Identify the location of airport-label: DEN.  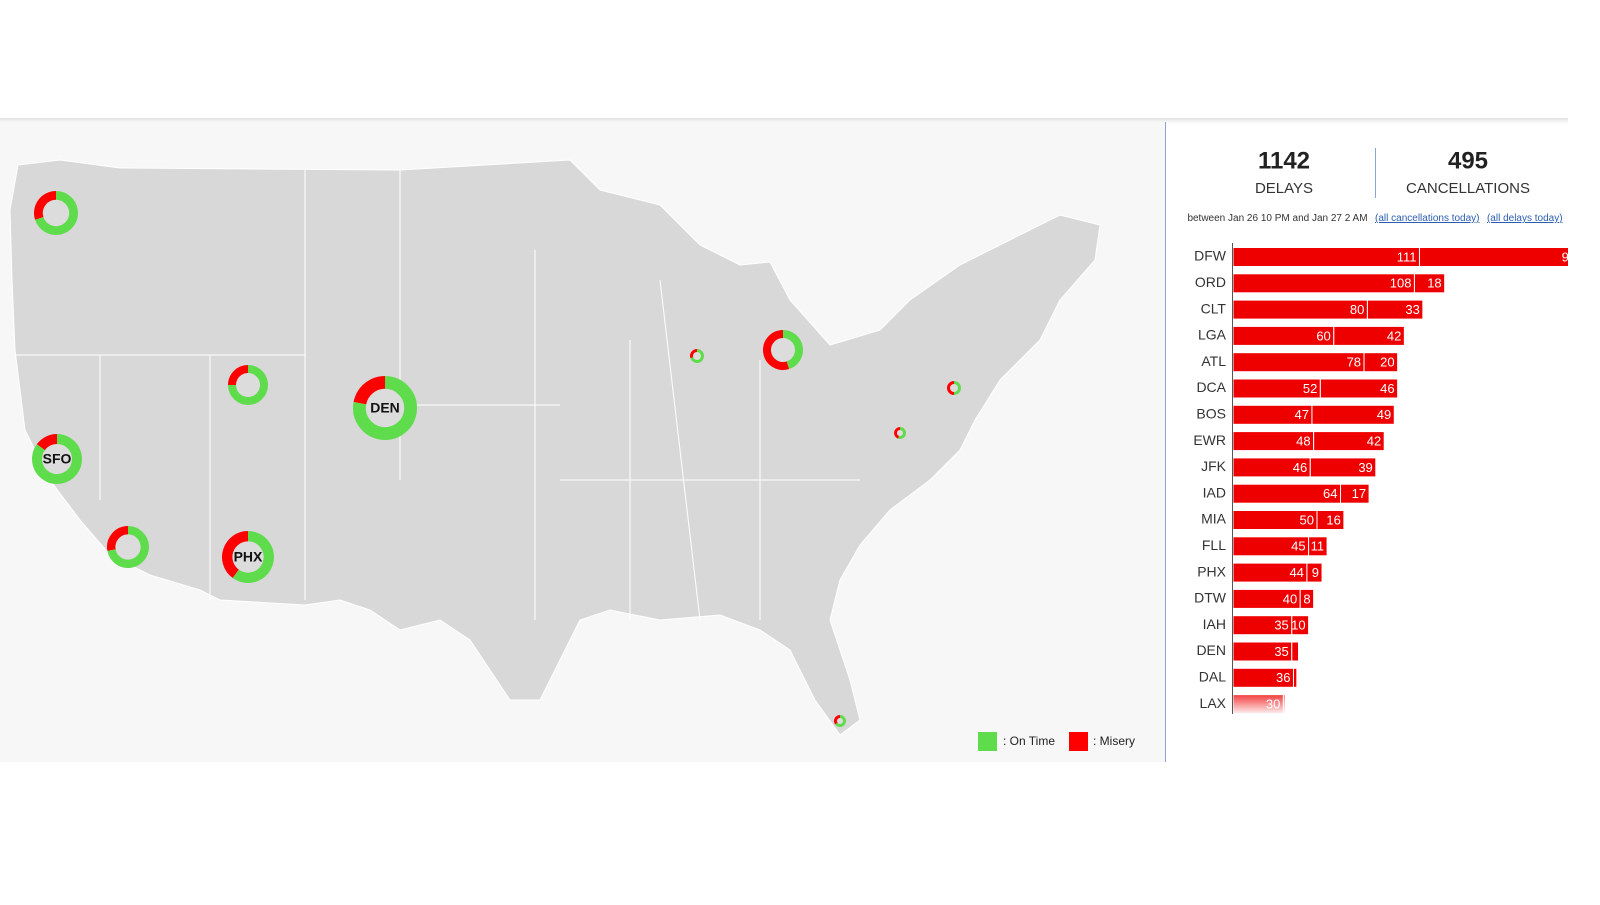
(385, 408).